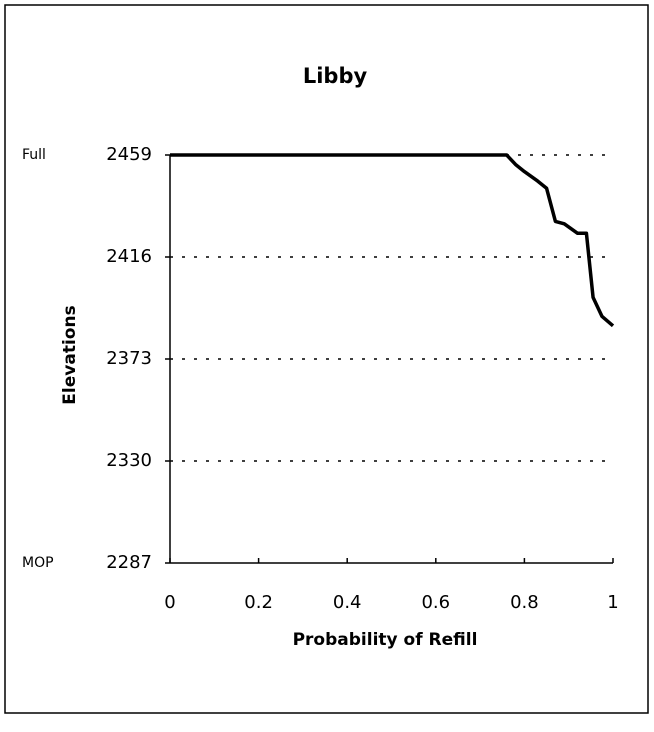  Describe the element at coordinates (347, 602) in the screenshot. I see `x-tick-label: 0.4` at that location.